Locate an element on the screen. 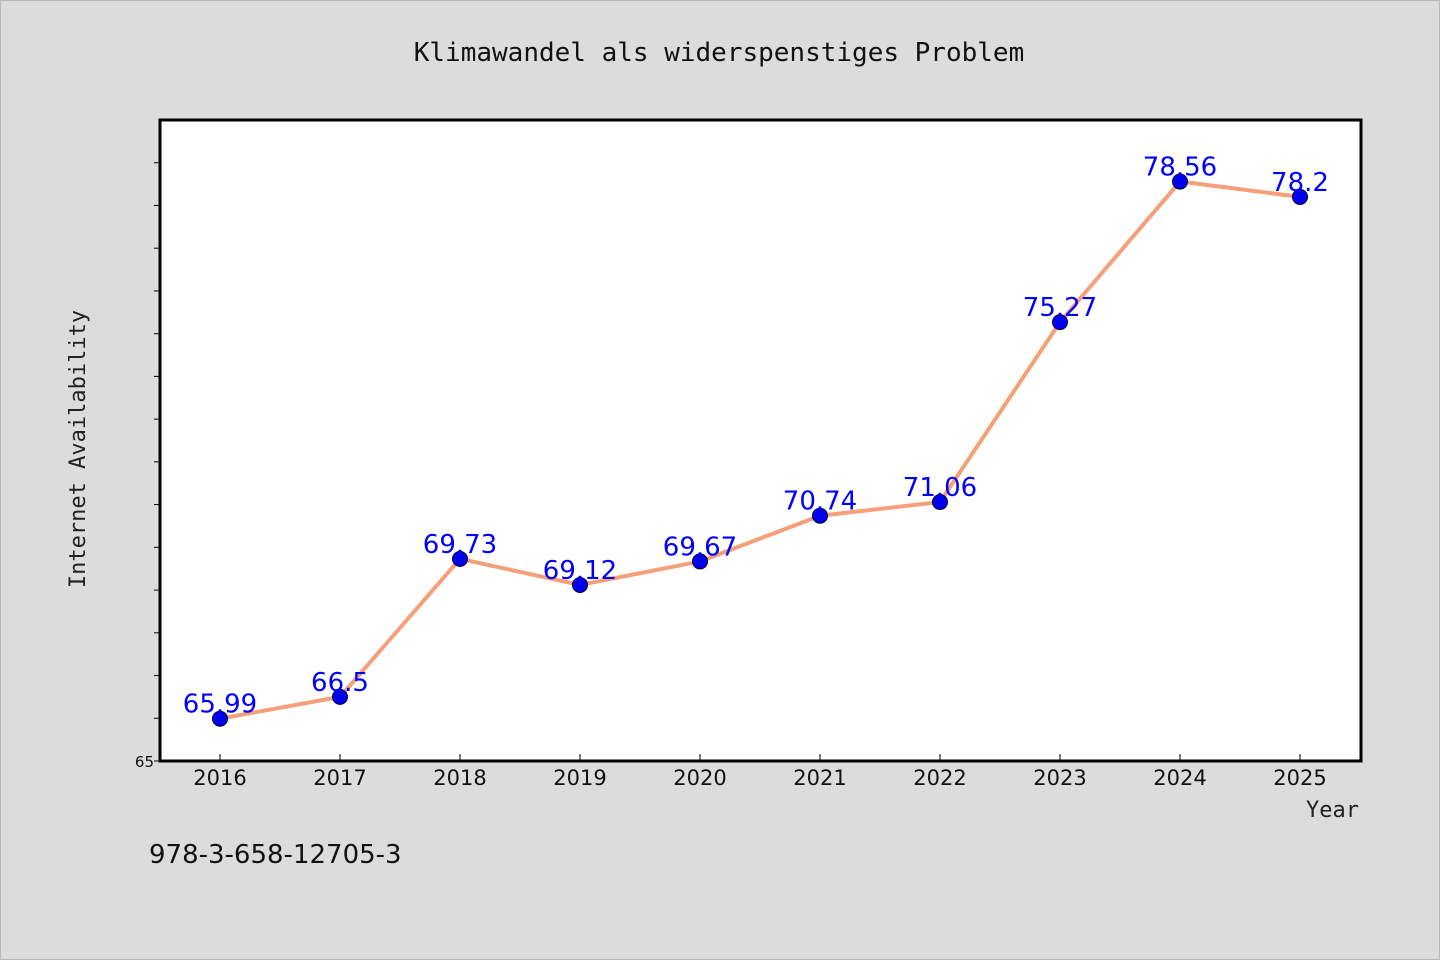 Image resolution: width=1440 pixels, height=960 pixels. data-label: 70.74 is located at coordinates (820, 502).